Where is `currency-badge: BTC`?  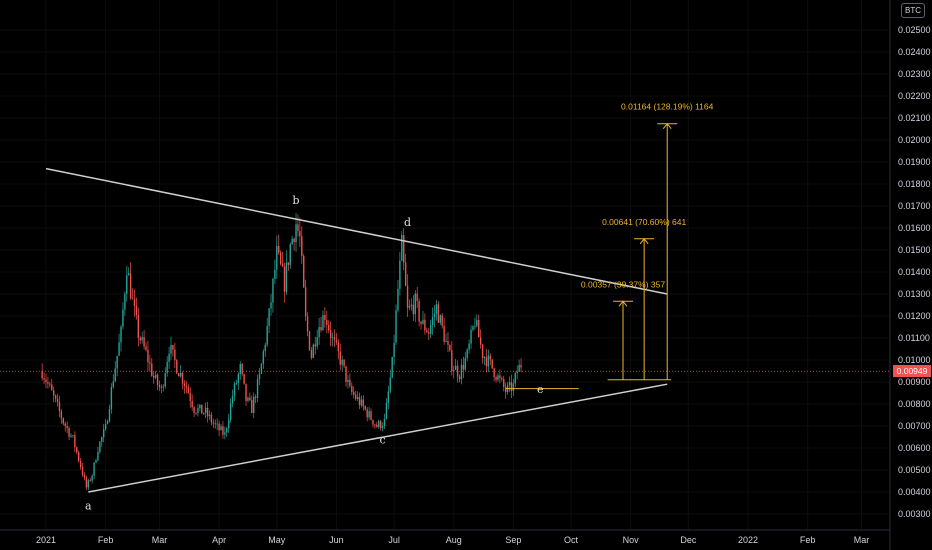 currency-badge: BTC is located at coordinates (913, 10).